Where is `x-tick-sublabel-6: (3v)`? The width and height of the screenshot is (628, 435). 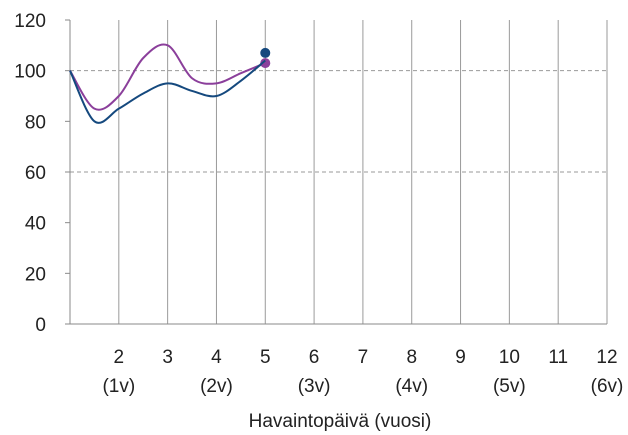 x-tick-sublabel-6: (3v) is located at coordinates (314, 386).